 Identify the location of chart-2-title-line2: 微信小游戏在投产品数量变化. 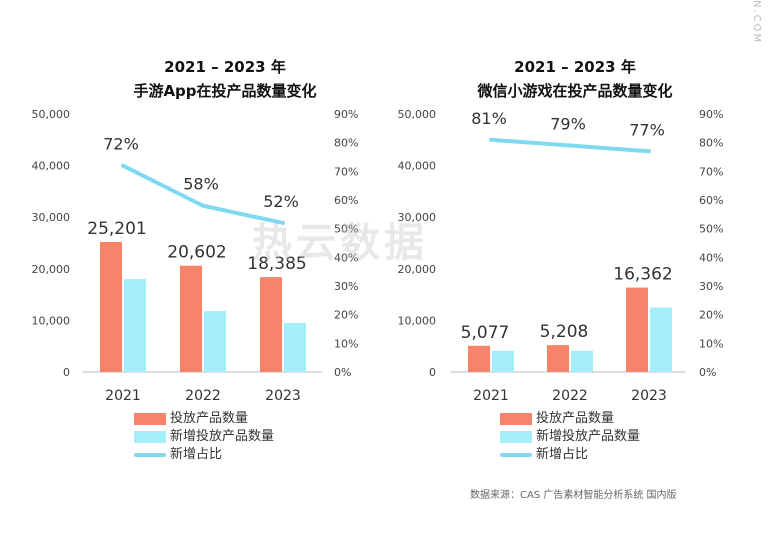
(575, 91).